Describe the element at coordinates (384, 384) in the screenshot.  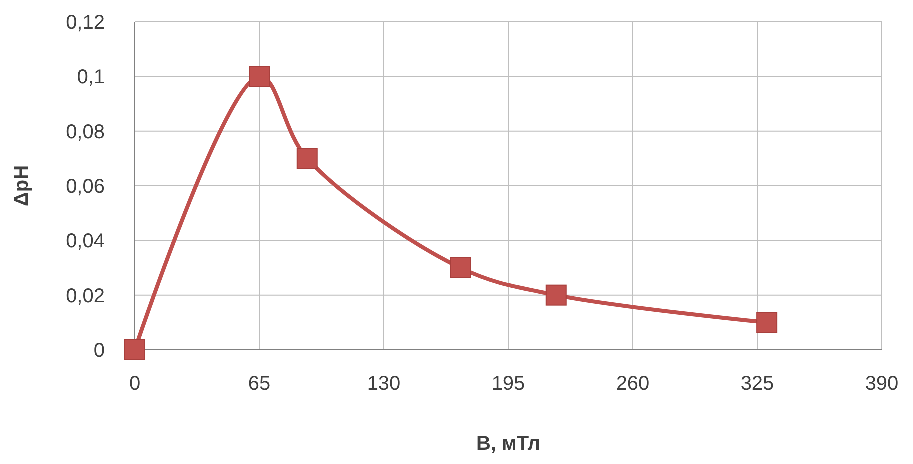
I see `x-tick-label: 130` at that location.